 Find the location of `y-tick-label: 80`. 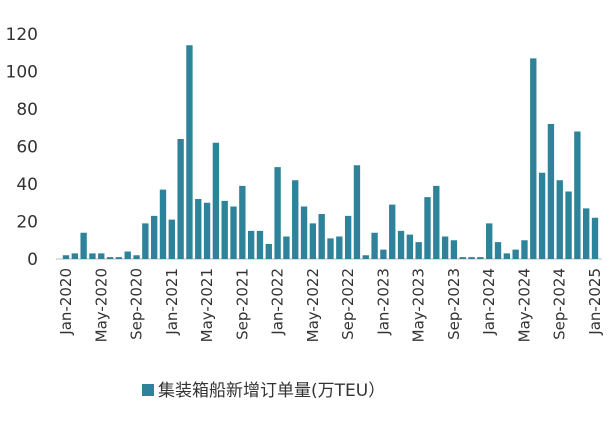

y-tick-label: 80 is located at coordinates (27, 110).